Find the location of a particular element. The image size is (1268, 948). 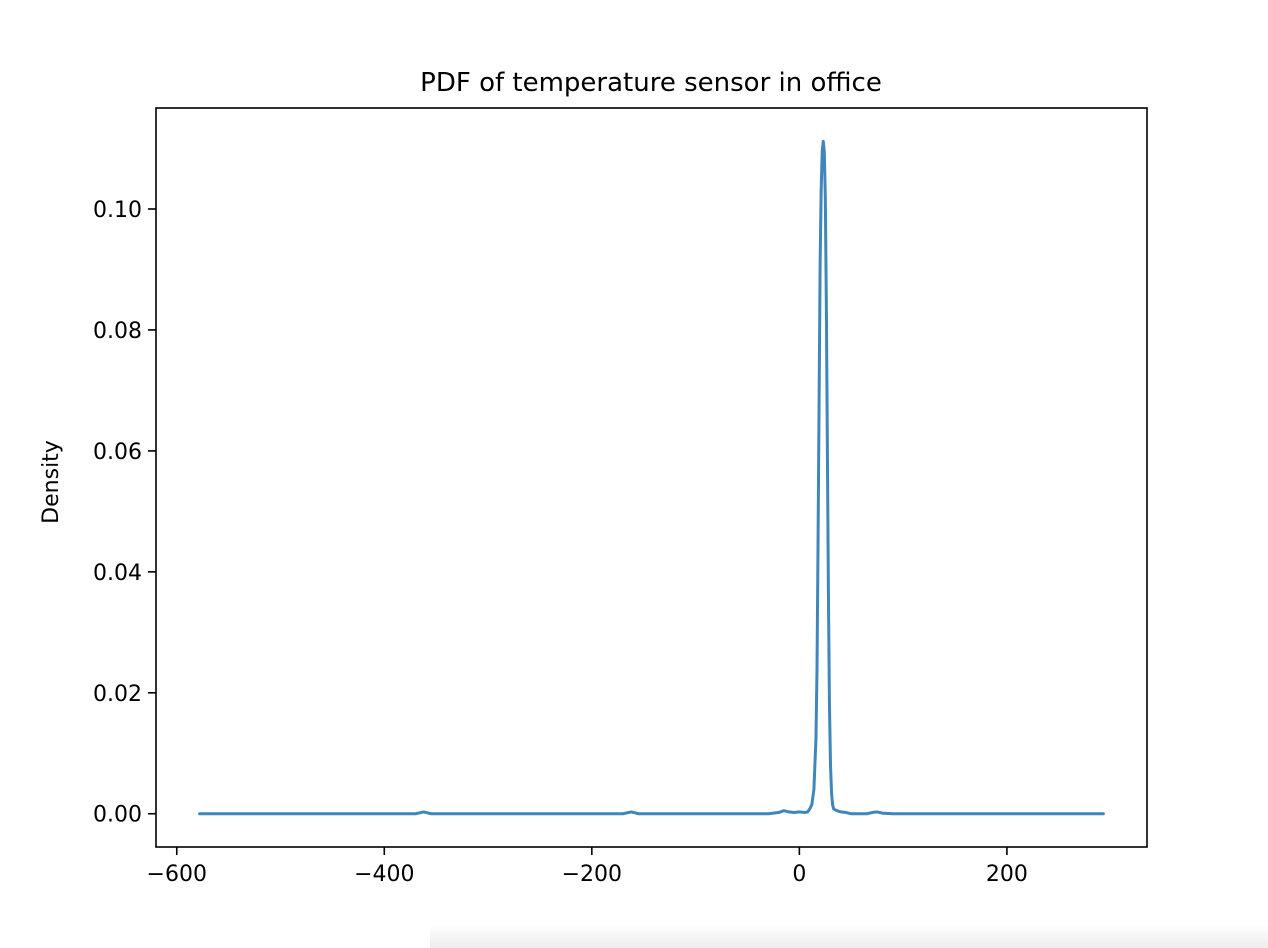

y-tick-label: 0.02 is located at coordinates (117, 694).